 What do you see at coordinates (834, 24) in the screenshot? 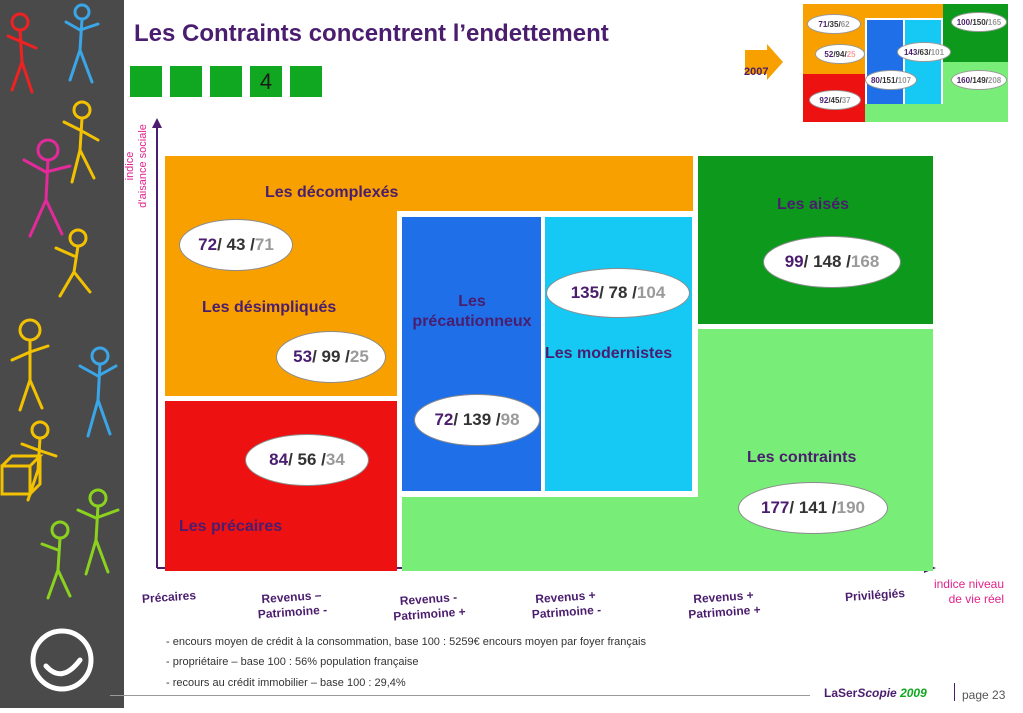
I see `mini-oval: 71/35/62` at bounding box center [834, 24].